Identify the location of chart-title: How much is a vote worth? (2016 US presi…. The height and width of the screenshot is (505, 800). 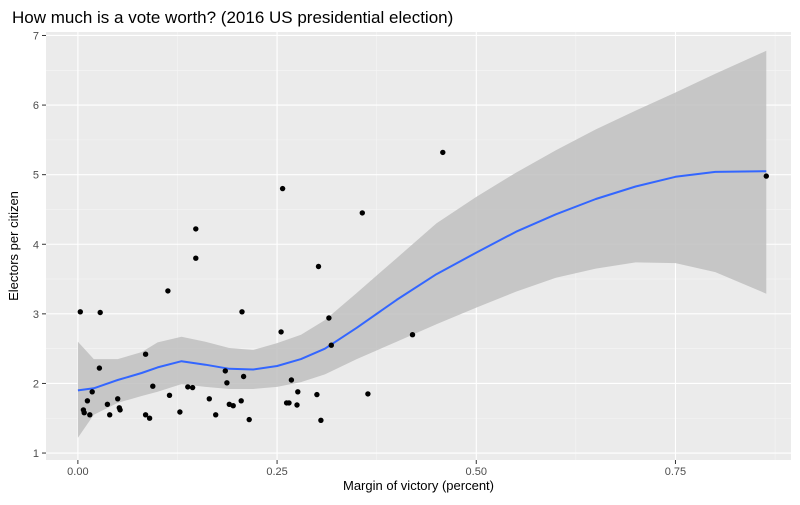
(232, 17).